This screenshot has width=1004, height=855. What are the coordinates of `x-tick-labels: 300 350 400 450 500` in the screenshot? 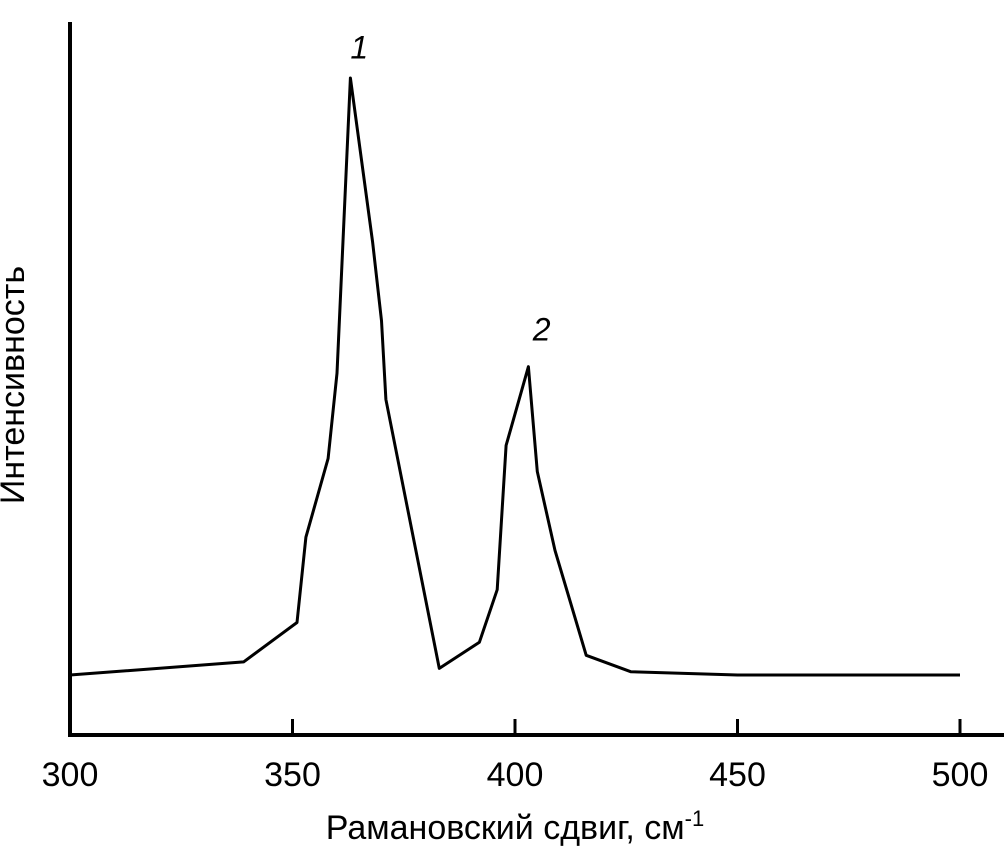 It's located at (515, 775).